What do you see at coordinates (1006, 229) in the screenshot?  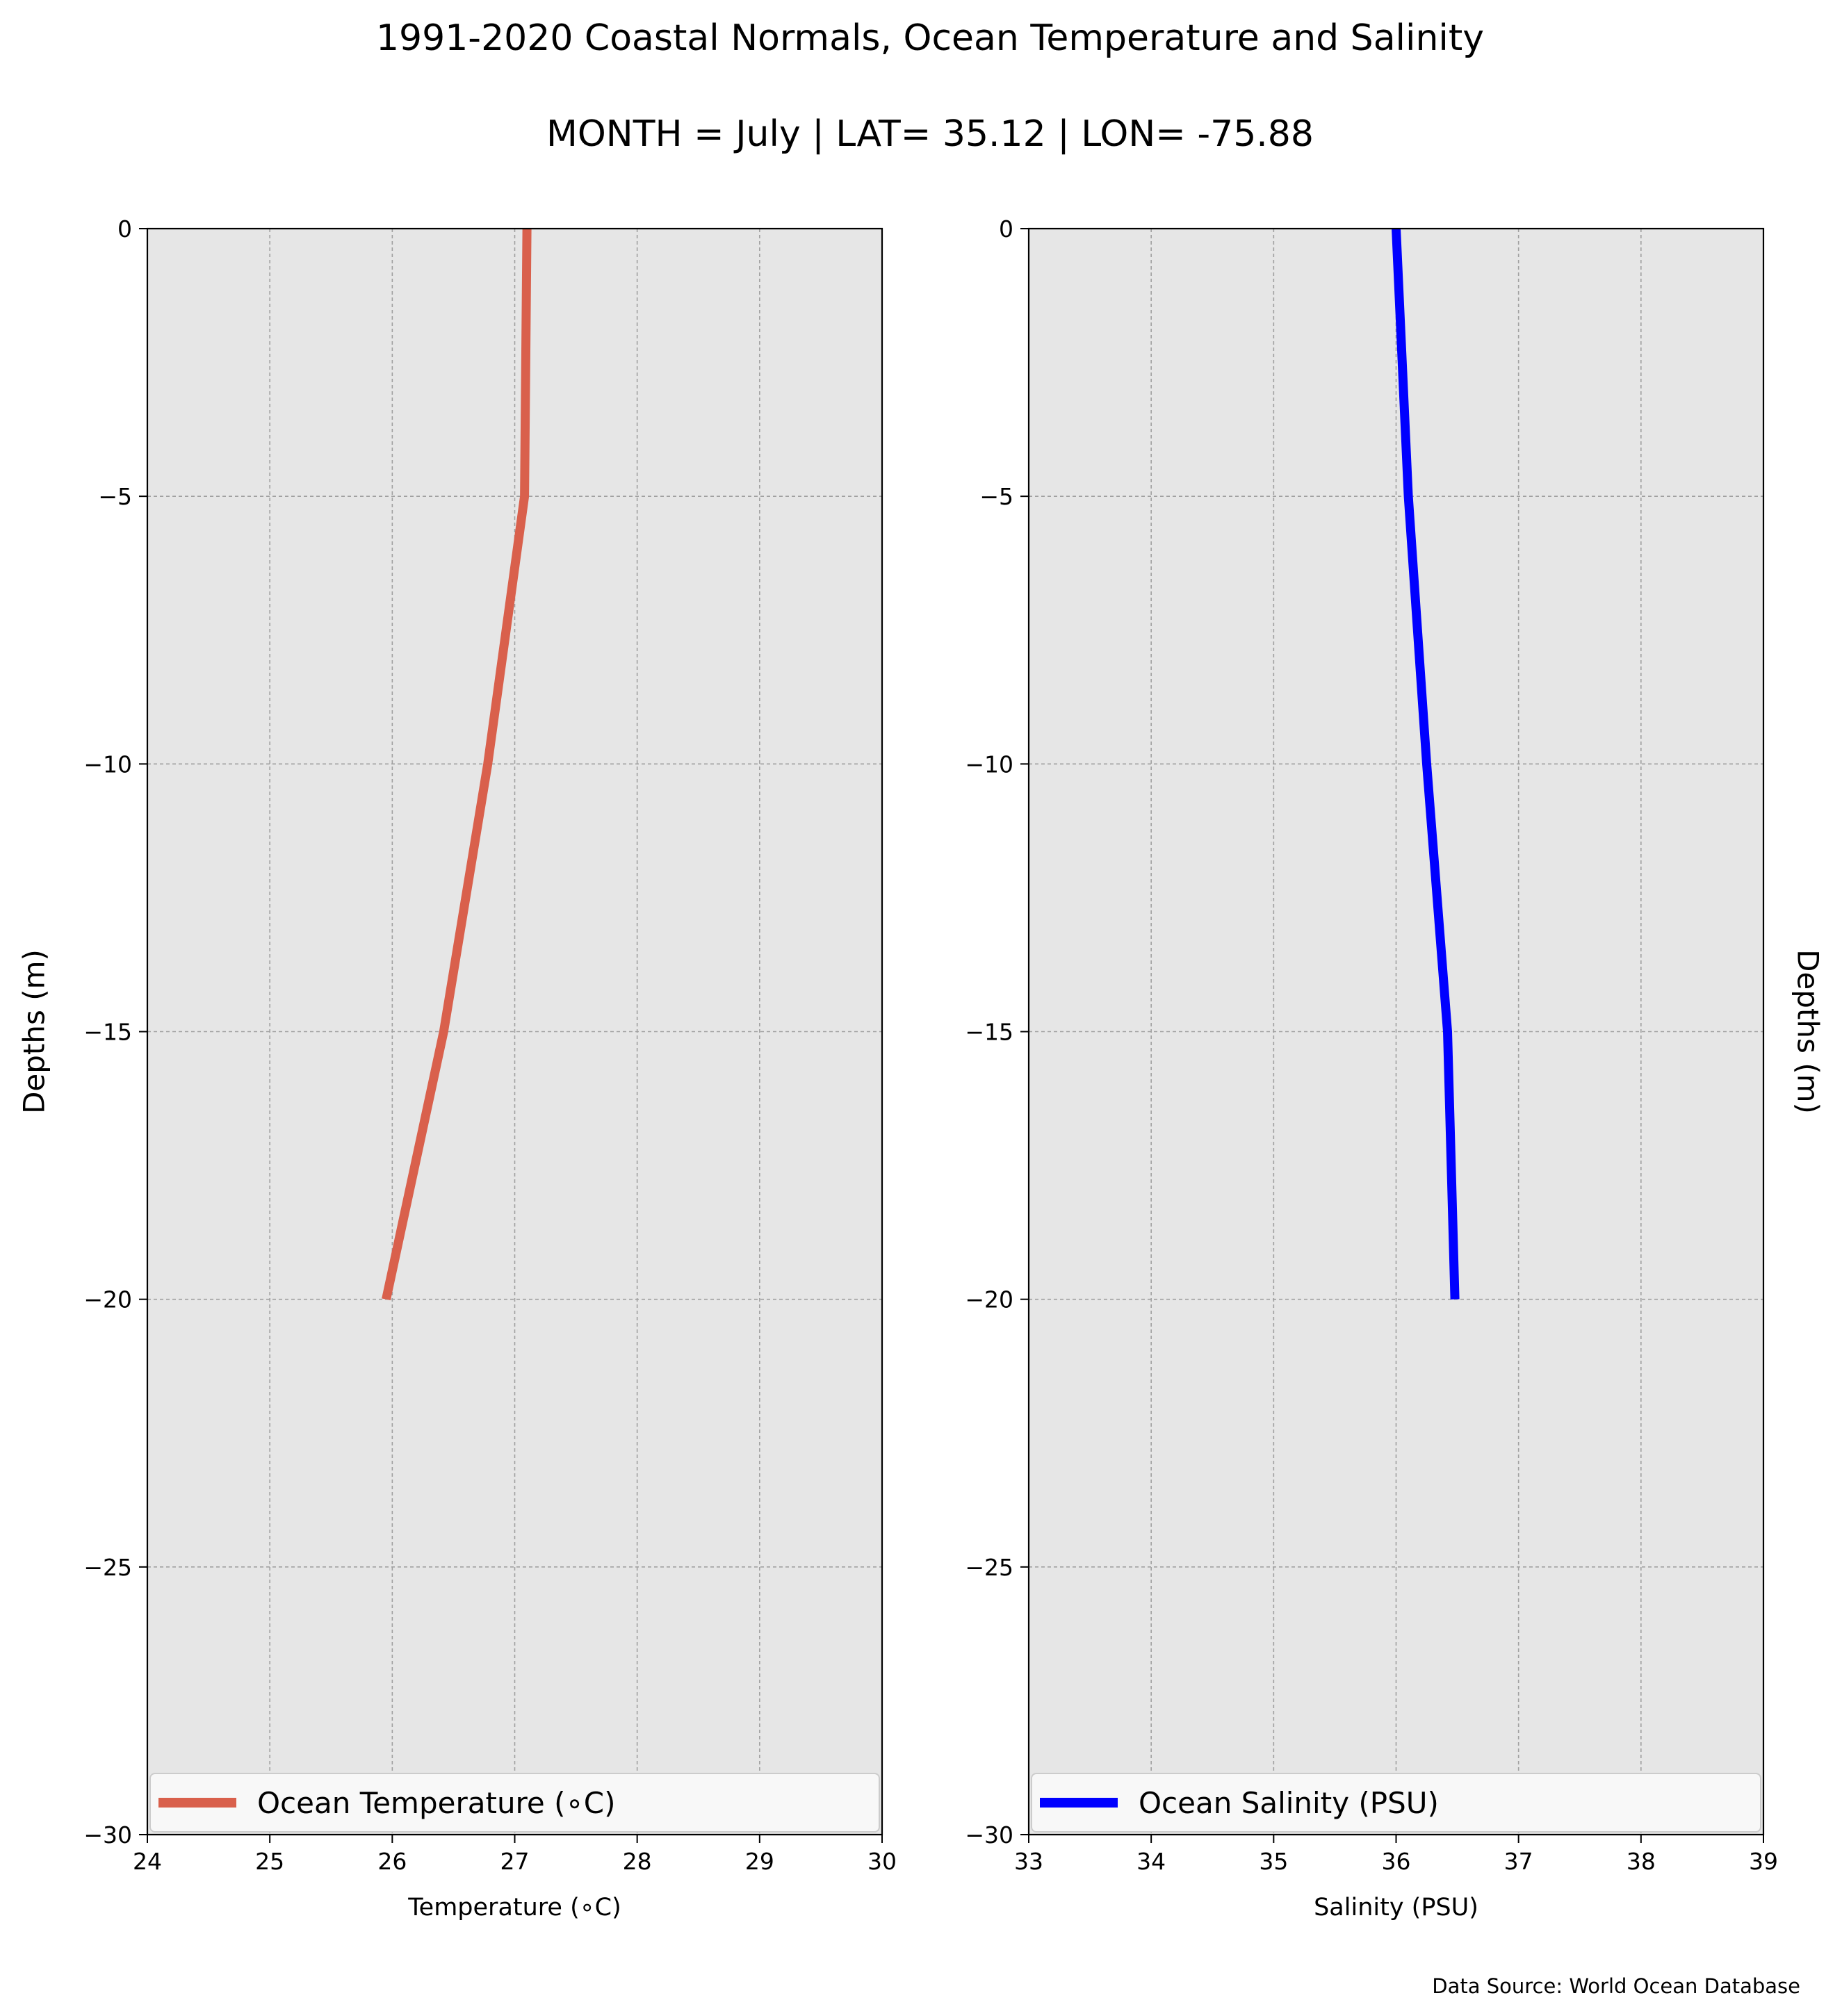 I see `salinity-y-tick-label: 0` at bounding box center [1006, 229].